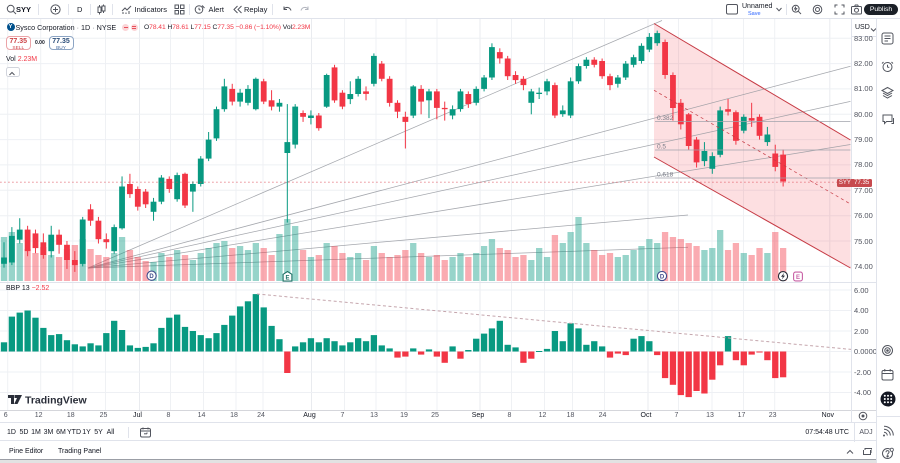 The image size is (900, 463). Describe the element at coordinates (665, 175) in the screenshot. I see `svg-text: 0.618` at that location.